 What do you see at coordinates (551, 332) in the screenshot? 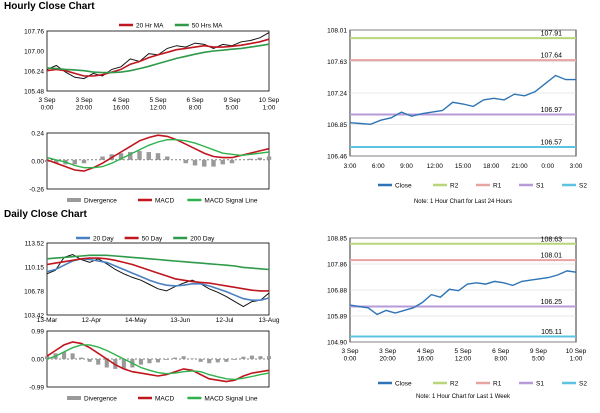
I see `daily_close-level-label-s2: 105.11` at bounding box center [551, 332].